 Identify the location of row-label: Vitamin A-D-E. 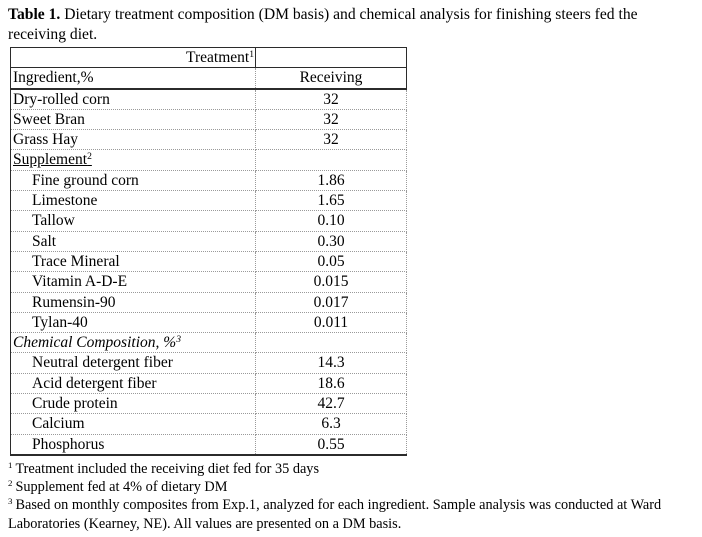
(133, 282).